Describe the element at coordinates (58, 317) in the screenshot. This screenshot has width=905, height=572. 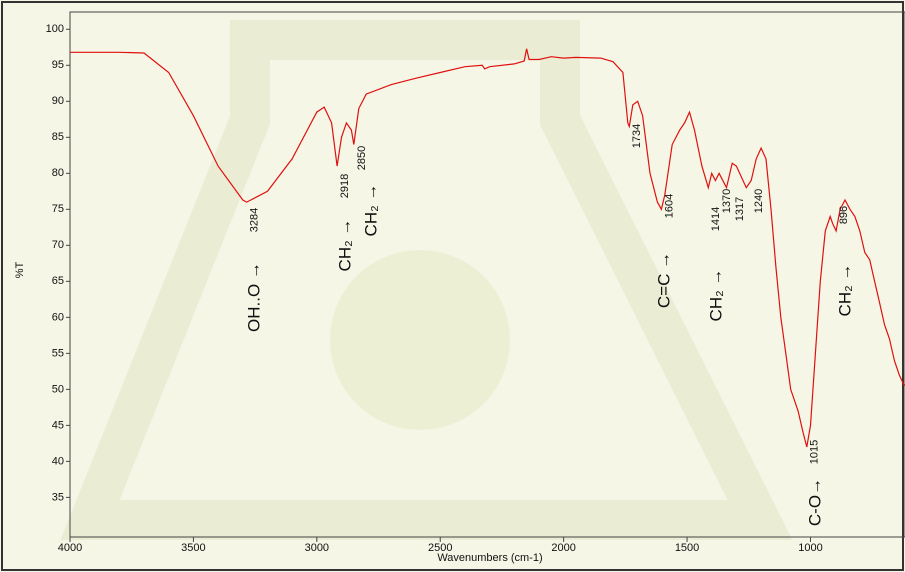
I see `y-tick-label: 60` at that location.